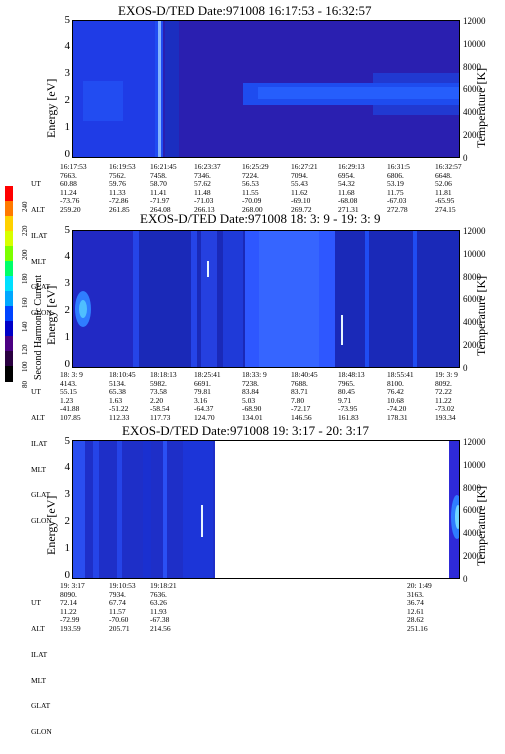  What do you see at coordinates (395, 383) in the screenshot?
I see `ephemeris-value: 8100.` at bounding box center [395, 383].